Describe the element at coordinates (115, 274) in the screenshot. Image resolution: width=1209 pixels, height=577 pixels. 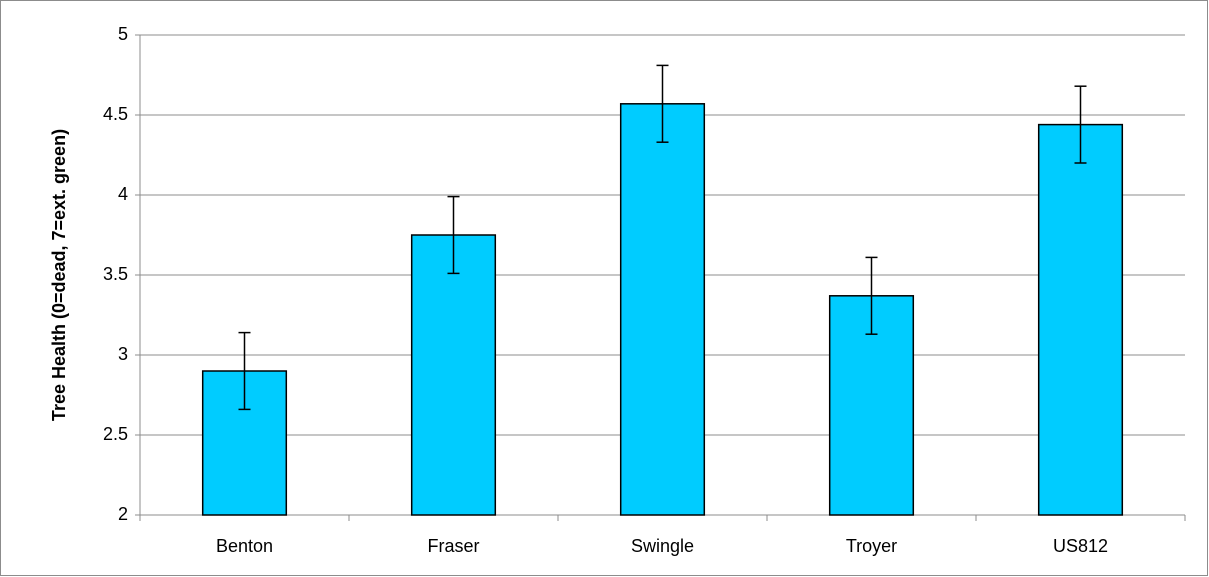
I see `y-tick-label: 3.5` at that location.